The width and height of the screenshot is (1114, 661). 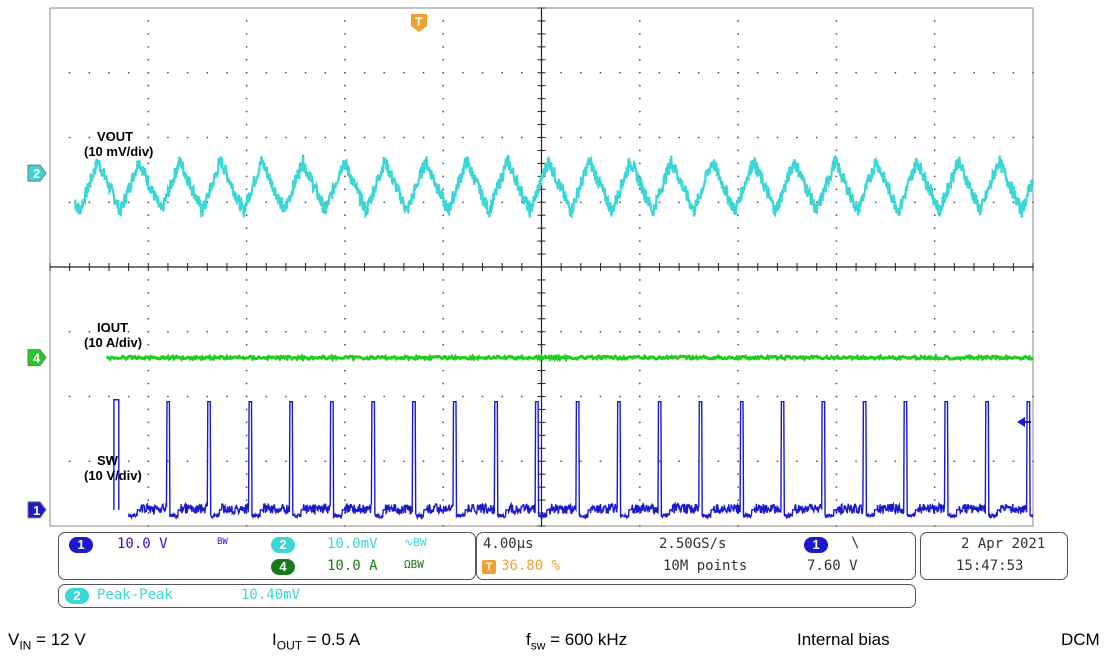 What do you see at coordinates (116, 454) in the screenshot?
I see `sw-pulse-pre` at bounding box center [116, 454].